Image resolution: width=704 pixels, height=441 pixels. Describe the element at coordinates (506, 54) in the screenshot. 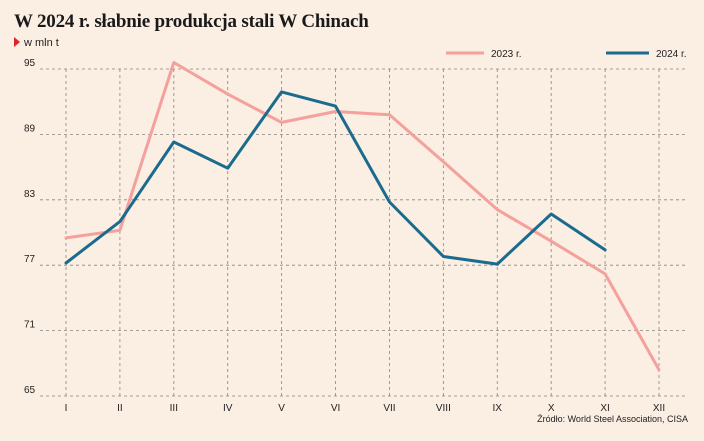

I see `legend-label: 2023 r.` at that location.